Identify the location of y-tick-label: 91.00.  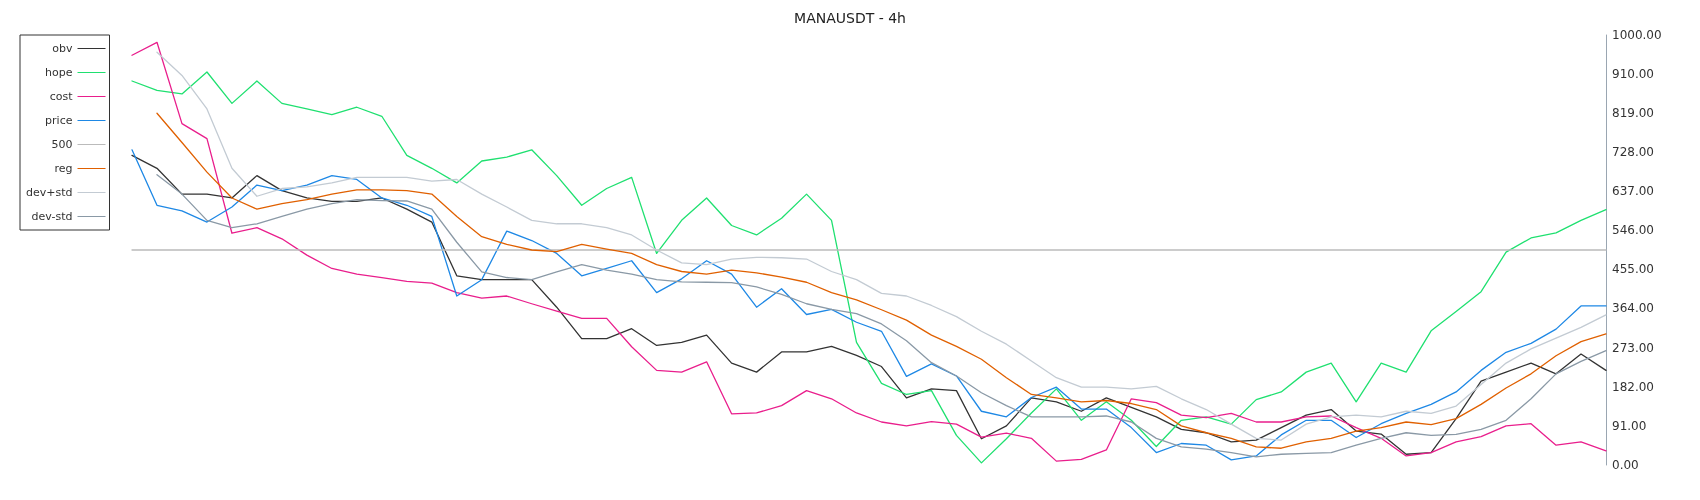
(1629, 425).